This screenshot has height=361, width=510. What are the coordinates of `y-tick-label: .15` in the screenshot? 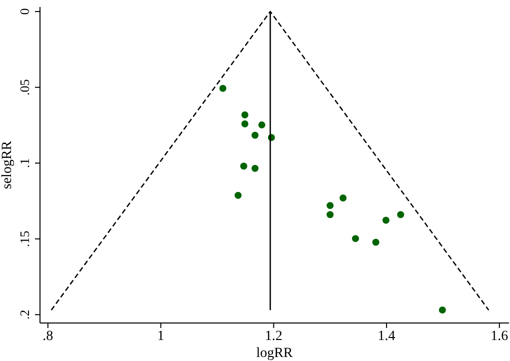 It's located at (24, 239).